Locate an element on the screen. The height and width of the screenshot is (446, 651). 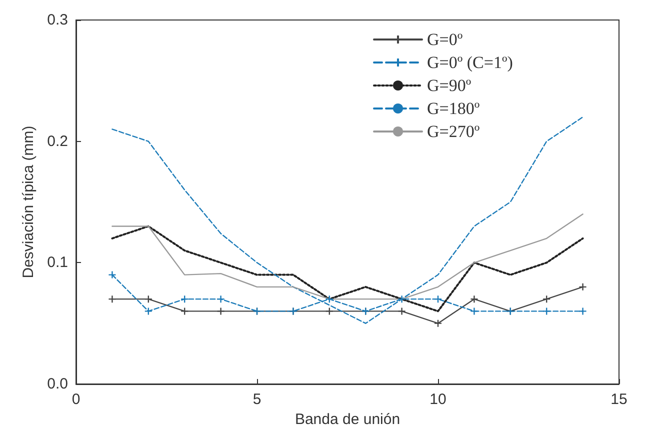
x-tick-label: 0 is located at coordinates (76, 399).